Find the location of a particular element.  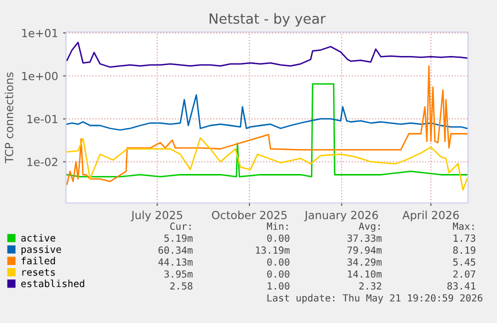

legend-label: established is located at coordinates (52, 284).